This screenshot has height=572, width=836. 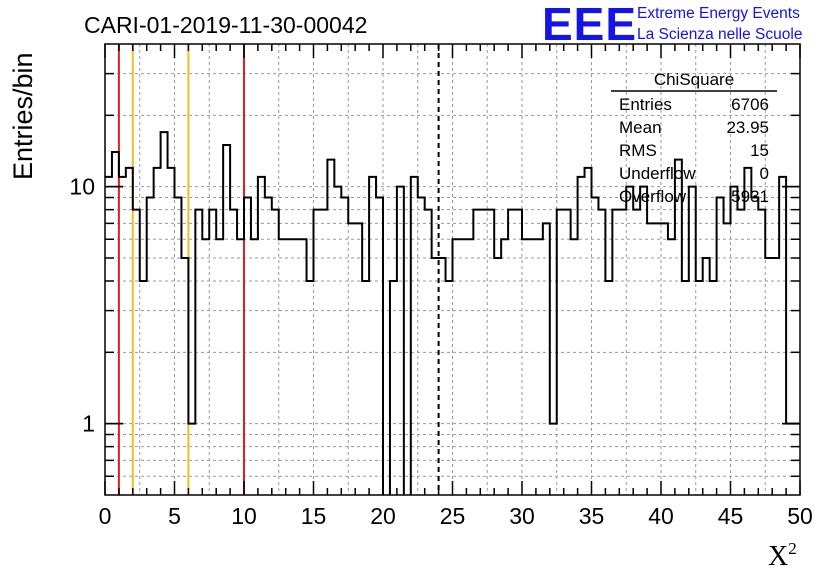 What do you see at coordinates (453, 516) in the screenshot?
I see `x-tick-label: 25` at bounding box center [453, 516].